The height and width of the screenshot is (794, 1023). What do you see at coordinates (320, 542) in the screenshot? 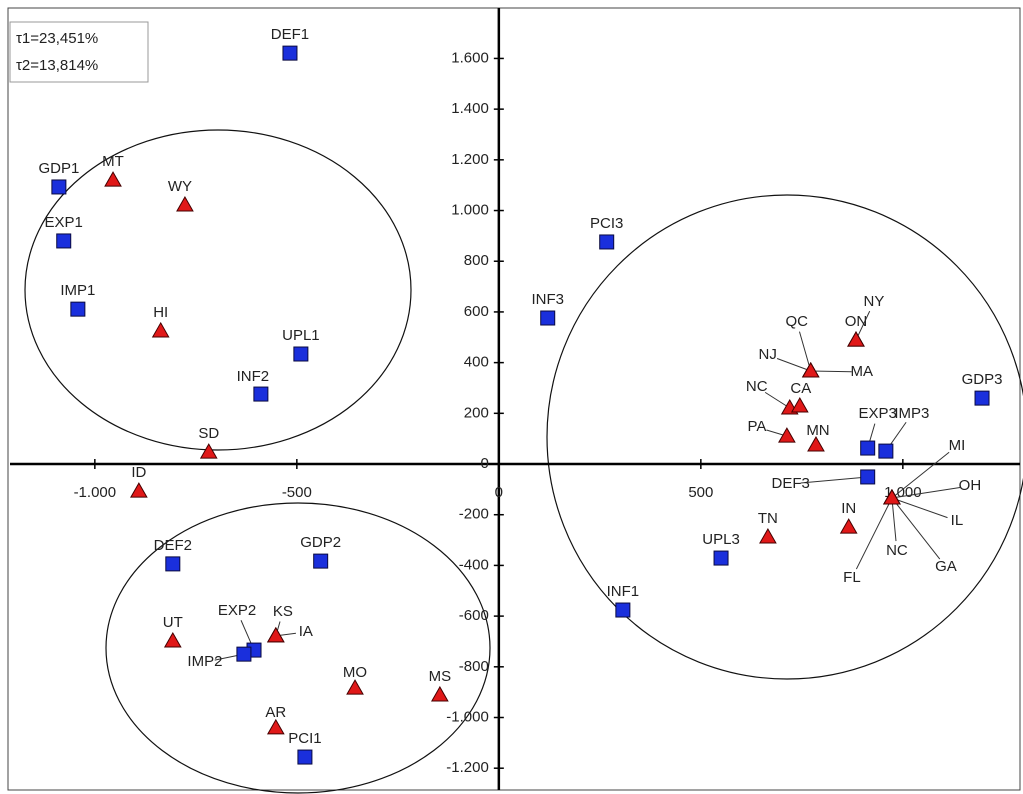
I see `point-label: GDP2` at bounding box center [320, 542].